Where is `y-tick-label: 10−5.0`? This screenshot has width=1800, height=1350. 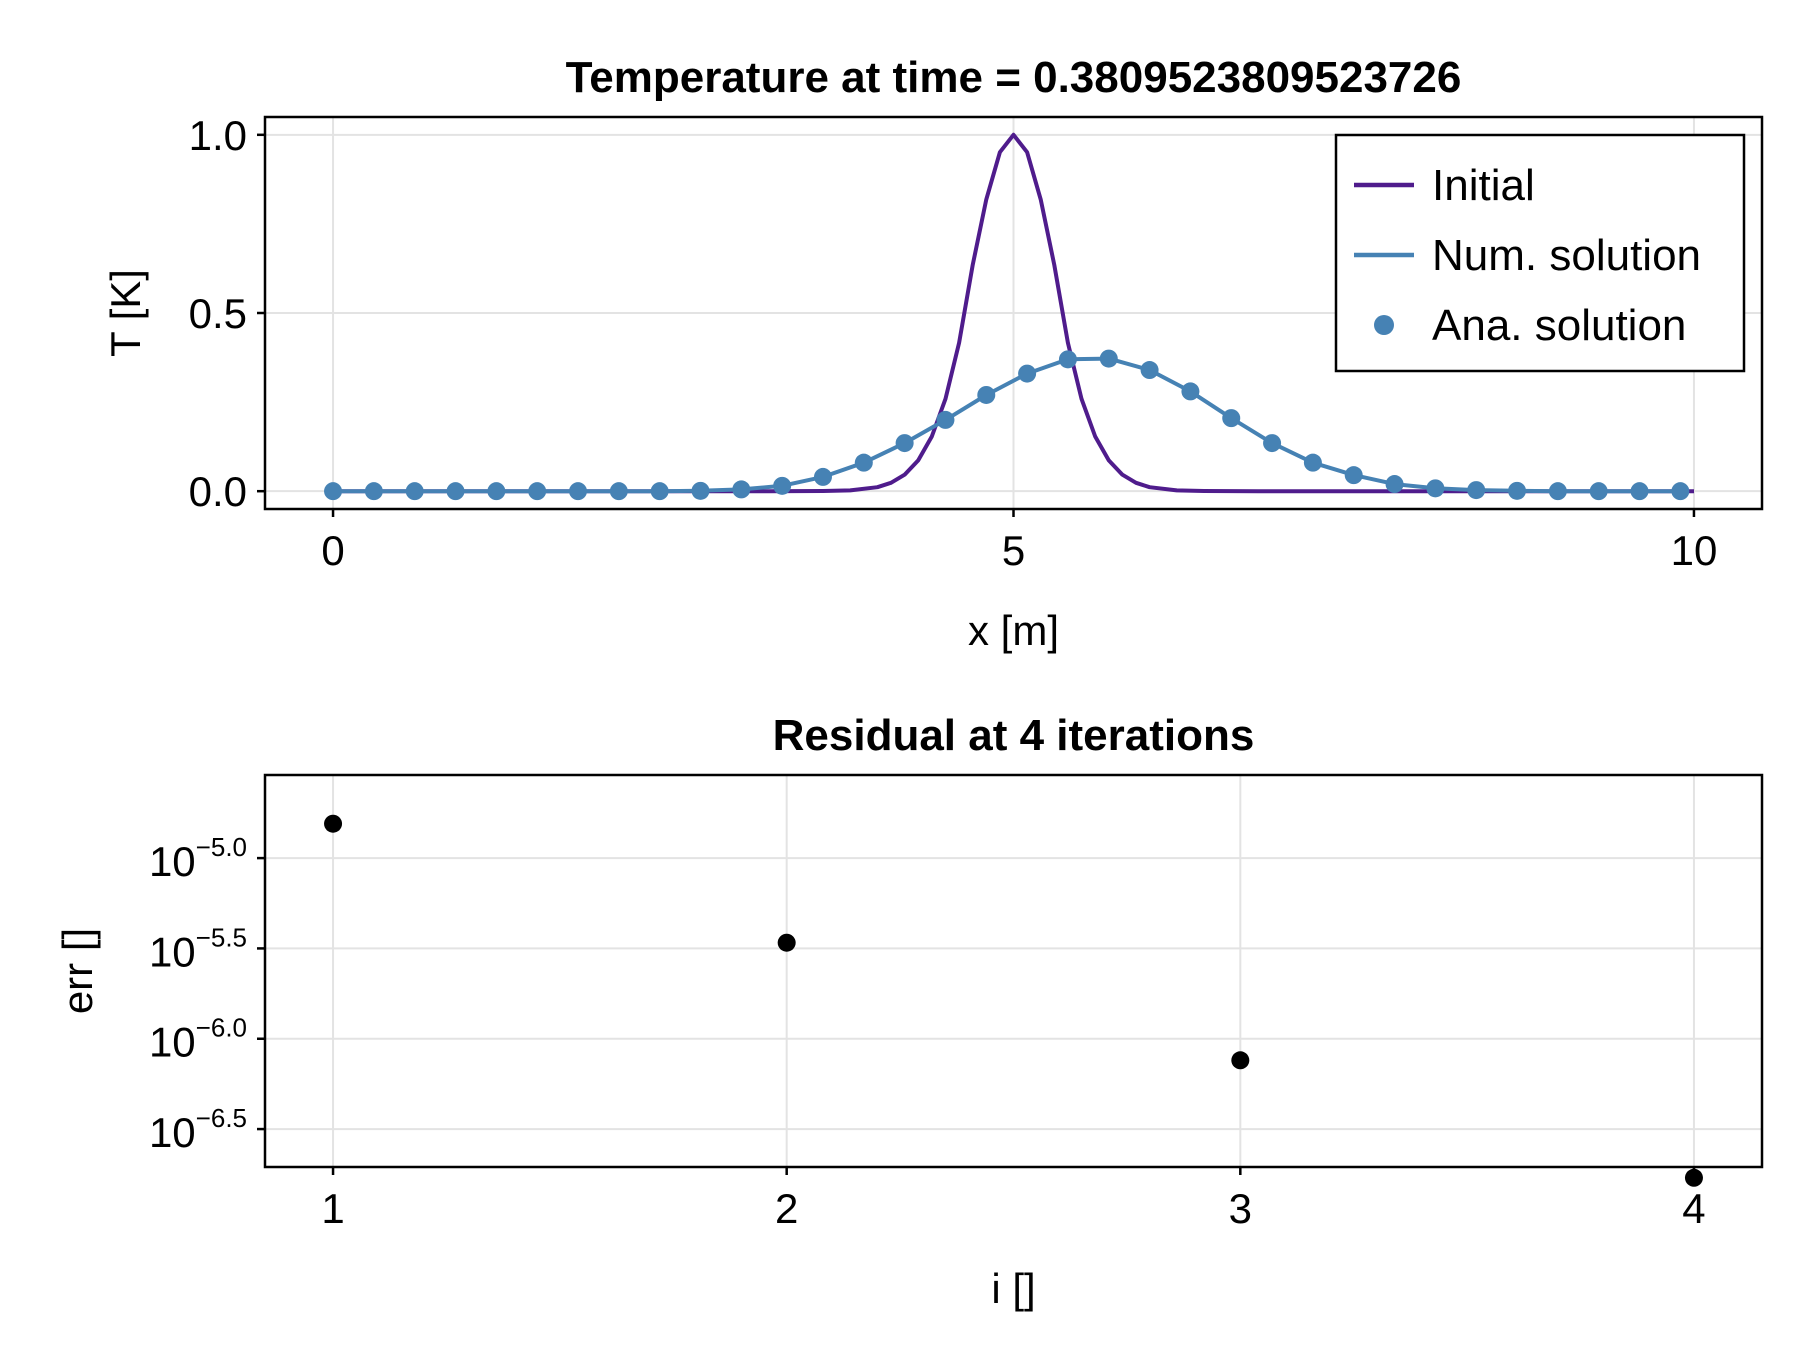
y-tick-label: 10−5.0 is located at coordinates (198, 858).